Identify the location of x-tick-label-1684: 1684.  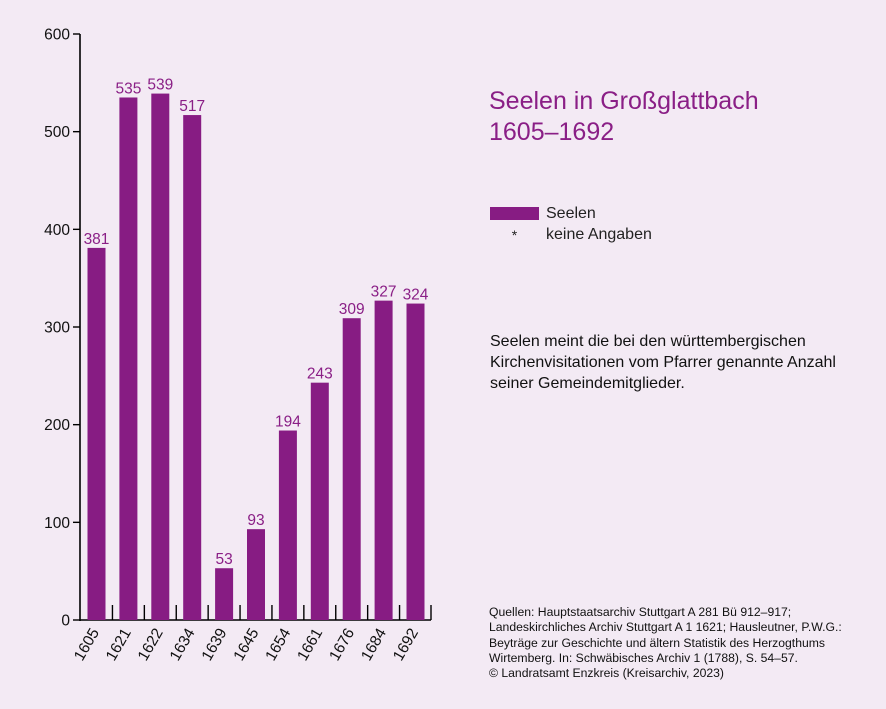
(374, 644).